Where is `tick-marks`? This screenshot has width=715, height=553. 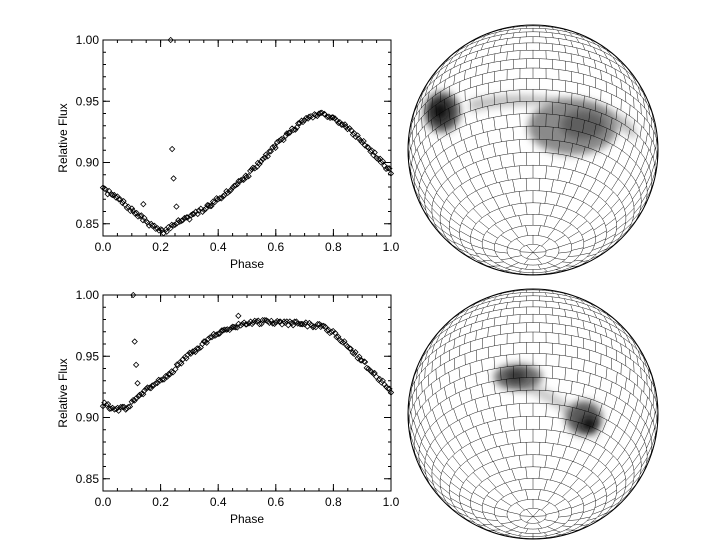 tick-marks is located at coordinates (247, 138).